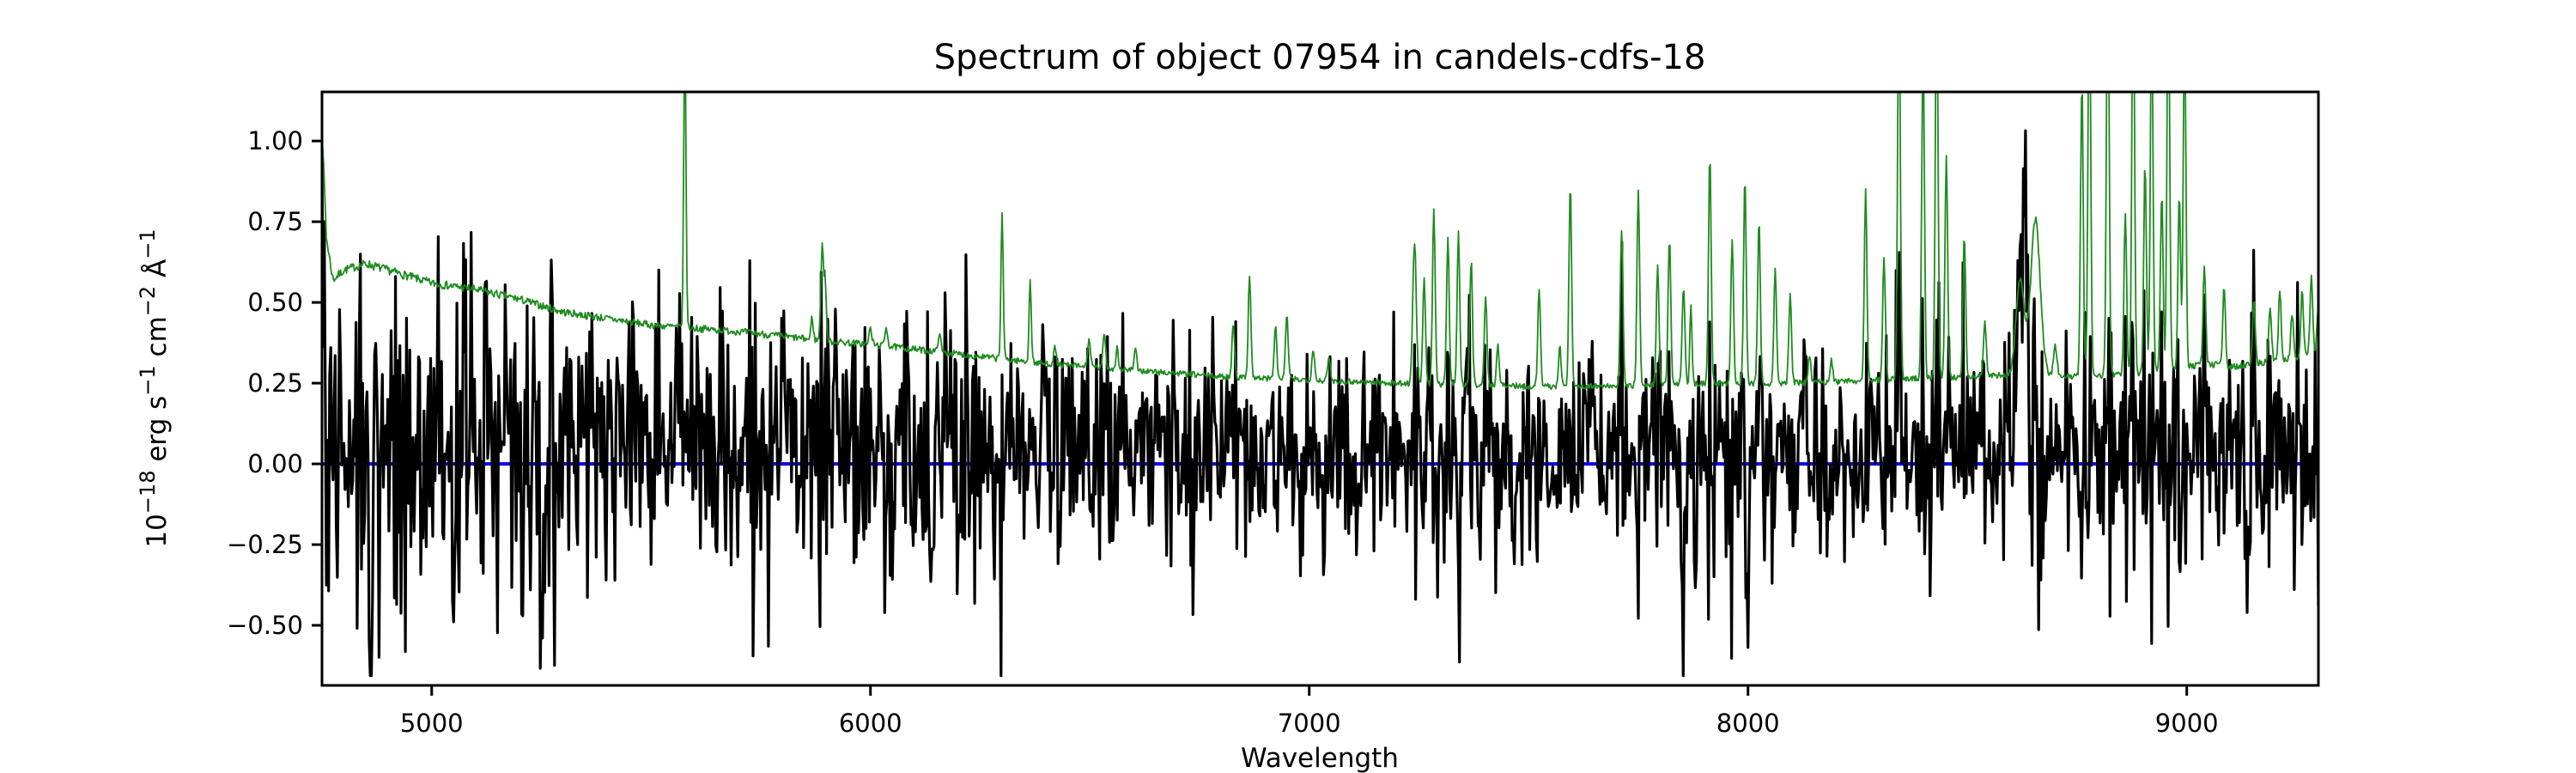  What do you see at coordinates (1748, 723) in the screenshot?
I see `x-tick-label: 8000` at bounding box center [1748, 723].